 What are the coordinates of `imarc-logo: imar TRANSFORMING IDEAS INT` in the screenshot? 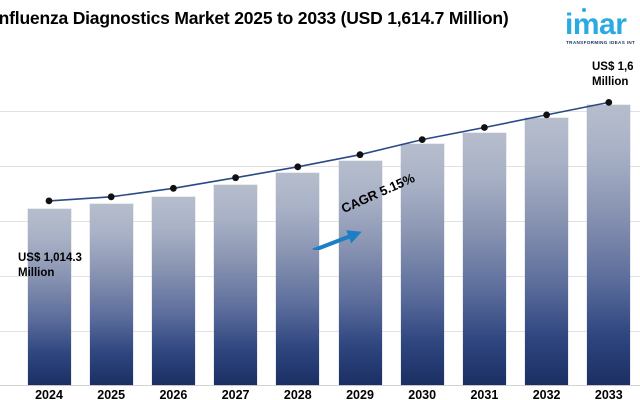 It's located at (602, 28).